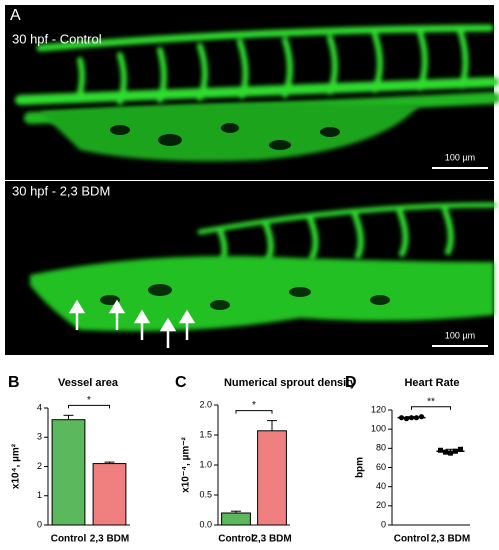 This screenshot has height=550, width=499. I want to click on chart-title: Heart Rate, so click(431, 383).